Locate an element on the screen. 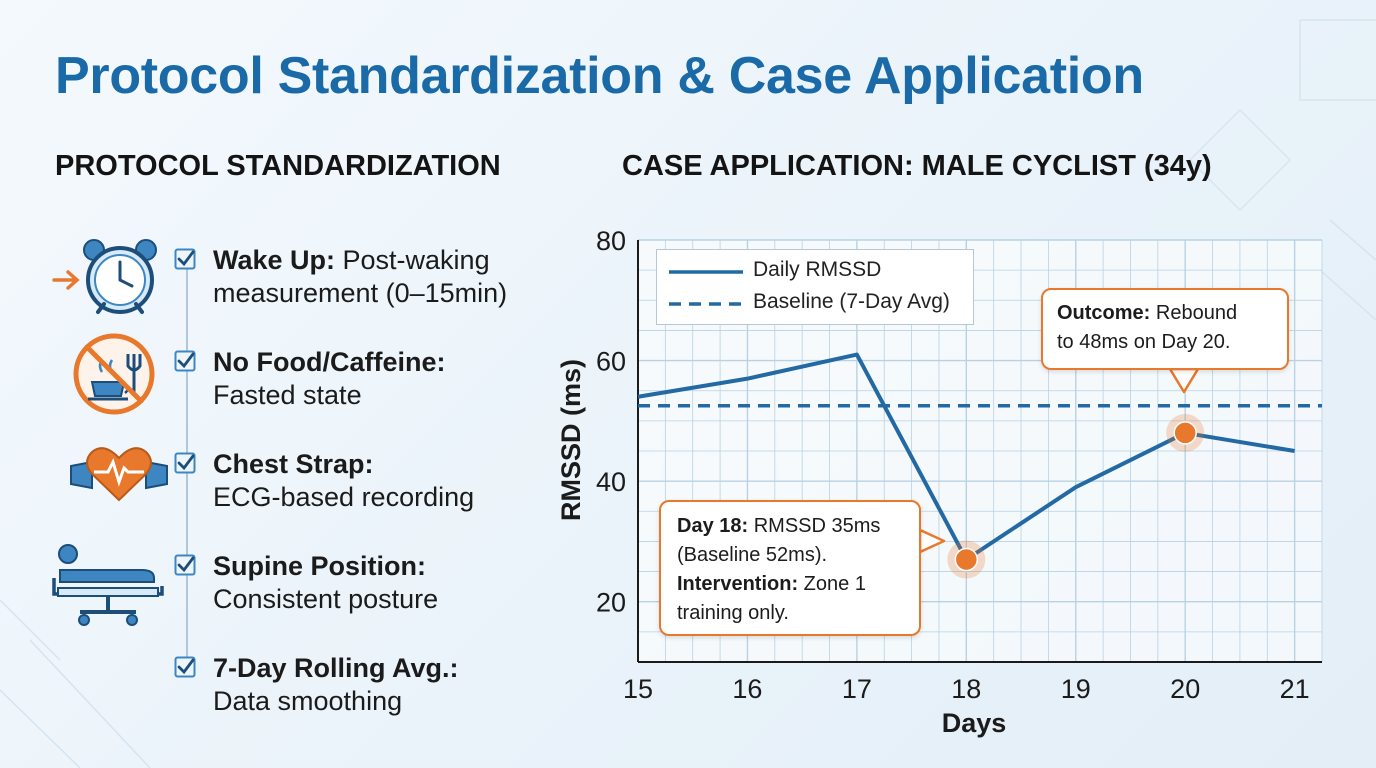 The image size is (1376, 768). protocol-item-label: Supine Position: is located at coordinates (319, 566).